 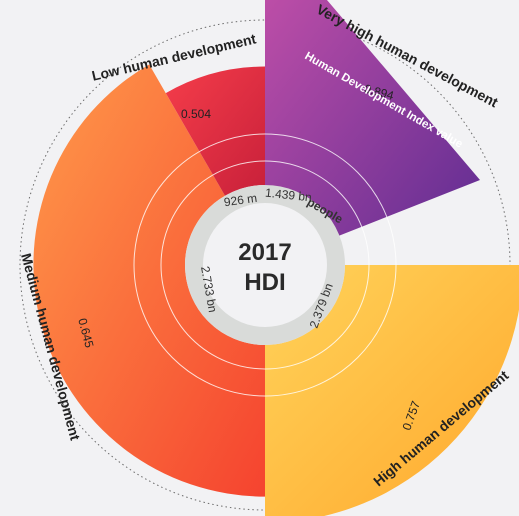 I want to click on population-low: 926 m, so click(x=240, y=200).